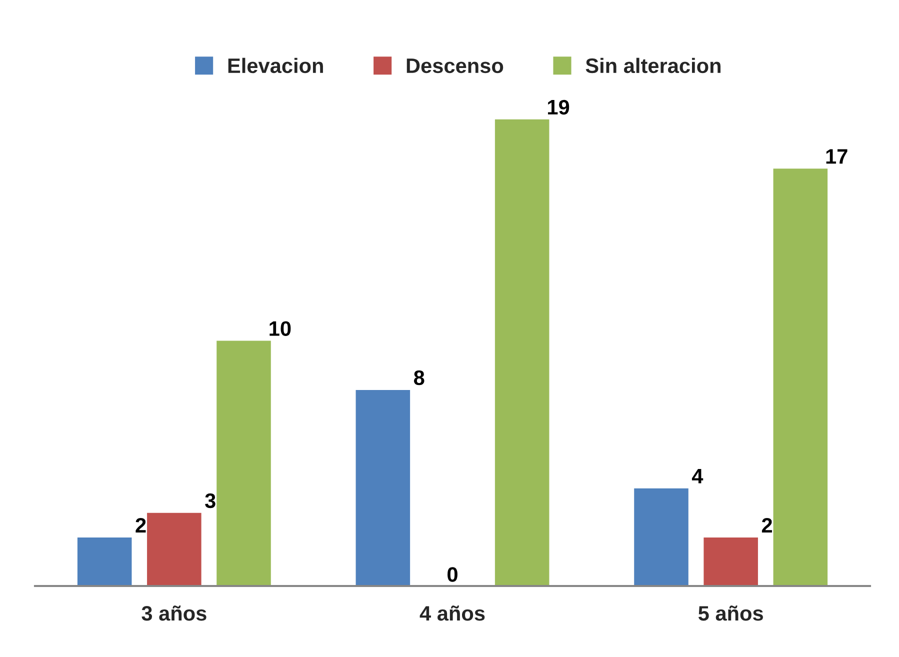  Describe the element at coordinates (559, 107) in the screenshot. I see `data-label: 19` at that location.